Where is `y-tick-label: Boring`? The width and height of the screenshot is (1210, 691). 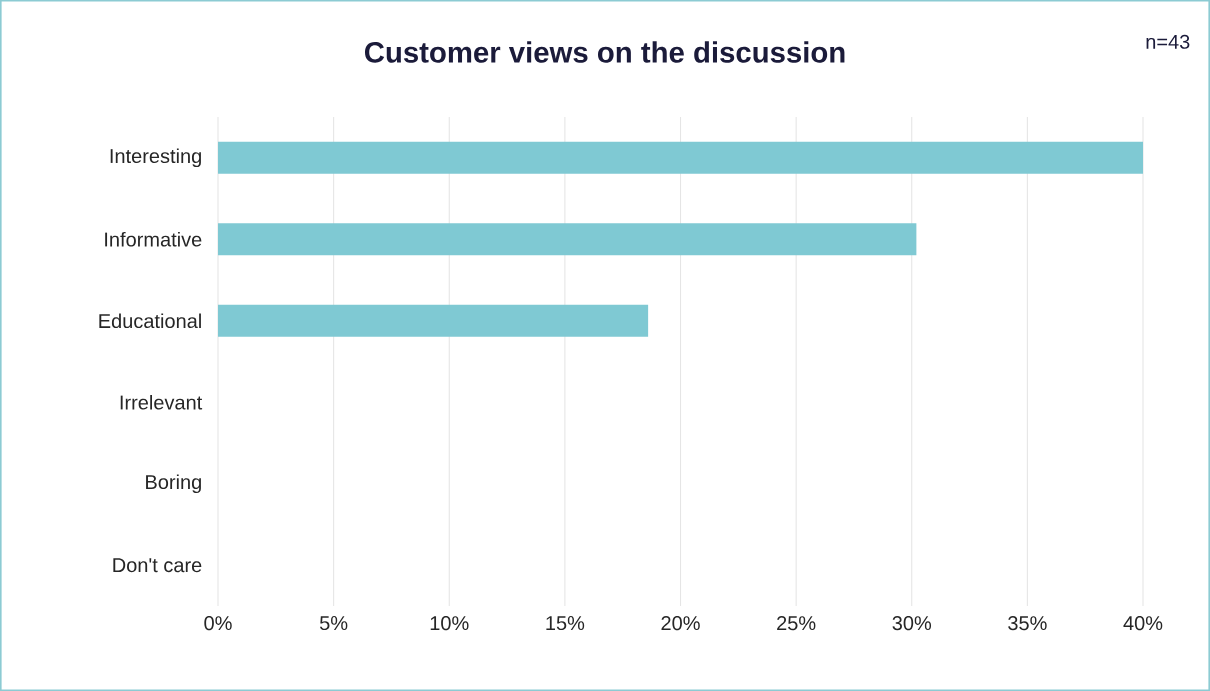
y-tick-label: Boring is located at coordinates (173, 484).